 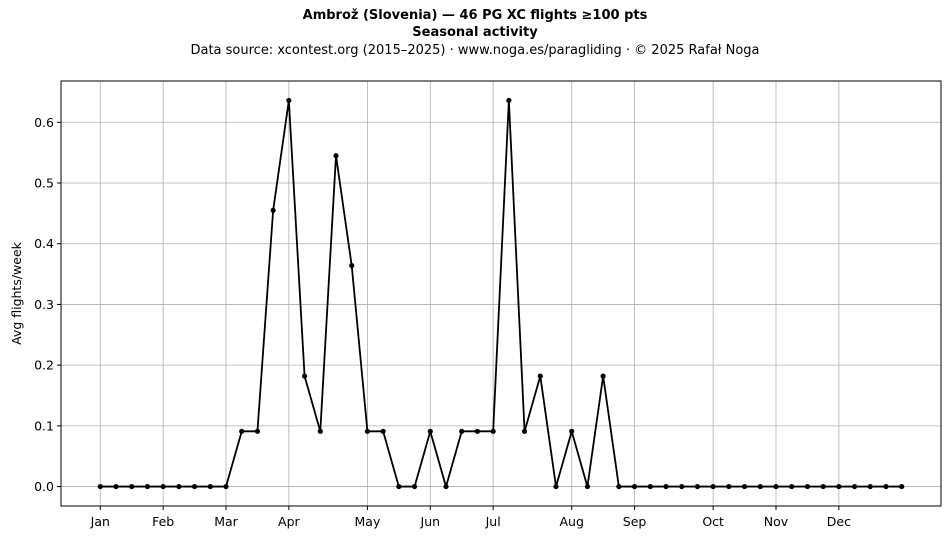 I want to click on x-tick-label: Jan, so click(x=100, y=521).